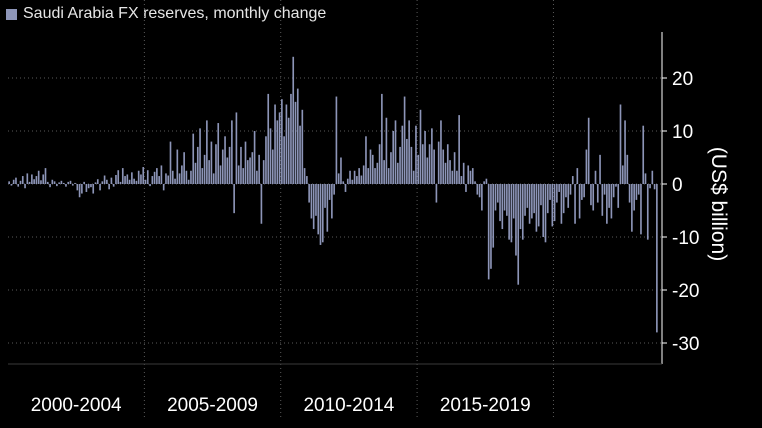  What do you see at coordinates (718, 204) in the screenshot?
I see `y-axis-label: (US$ billion)` at bounding box center [718, 204].